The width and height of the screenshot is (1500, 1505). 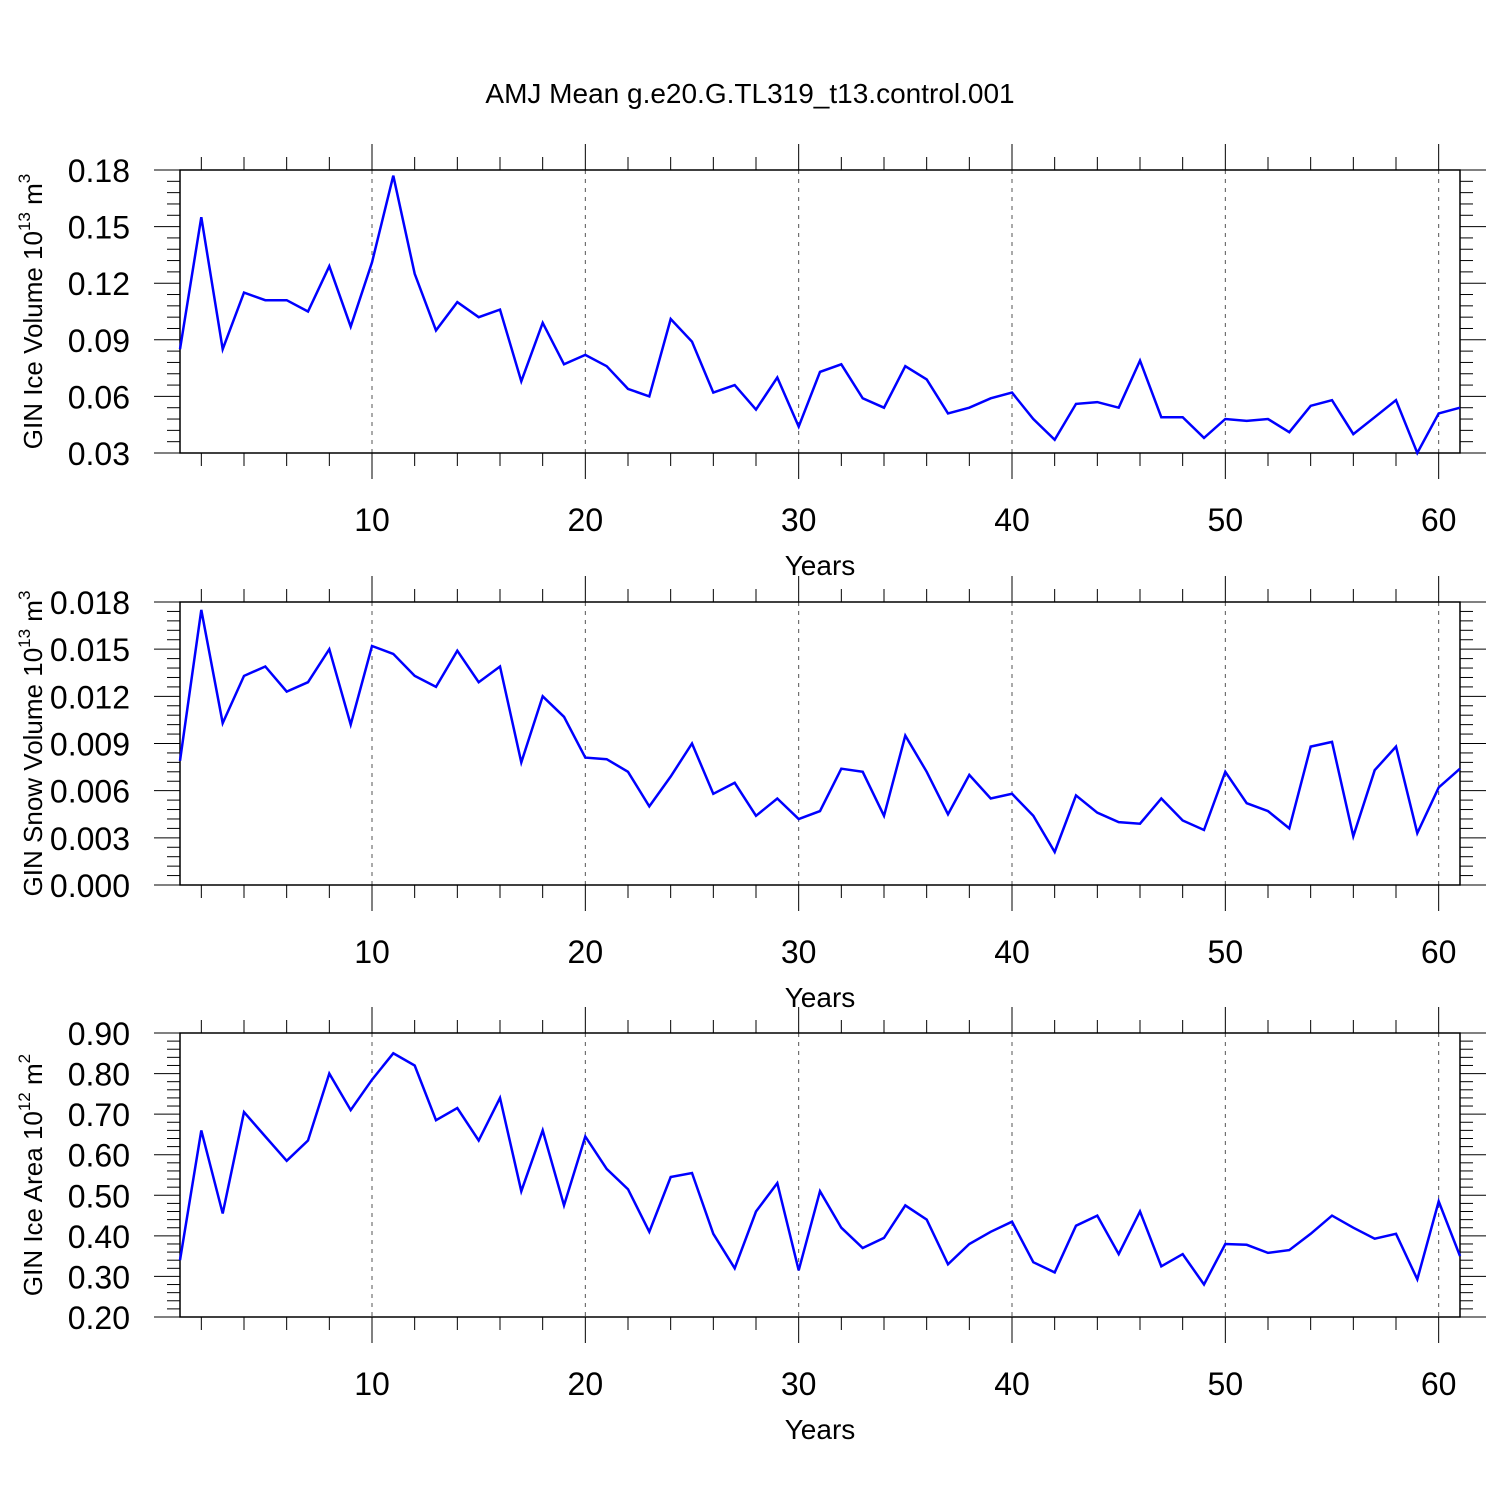 I want to click on y-tick-label-4: 0.15, so click(x=99, y=228).